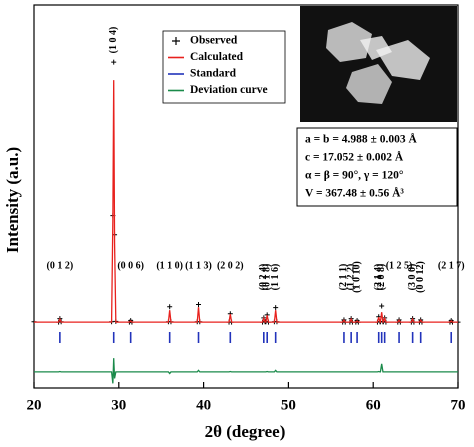  Describe the element at coordinates (354, 193) in the screenshot. I see `parameter-text: V = 367.48 ± 0.56 Å³` at that location.